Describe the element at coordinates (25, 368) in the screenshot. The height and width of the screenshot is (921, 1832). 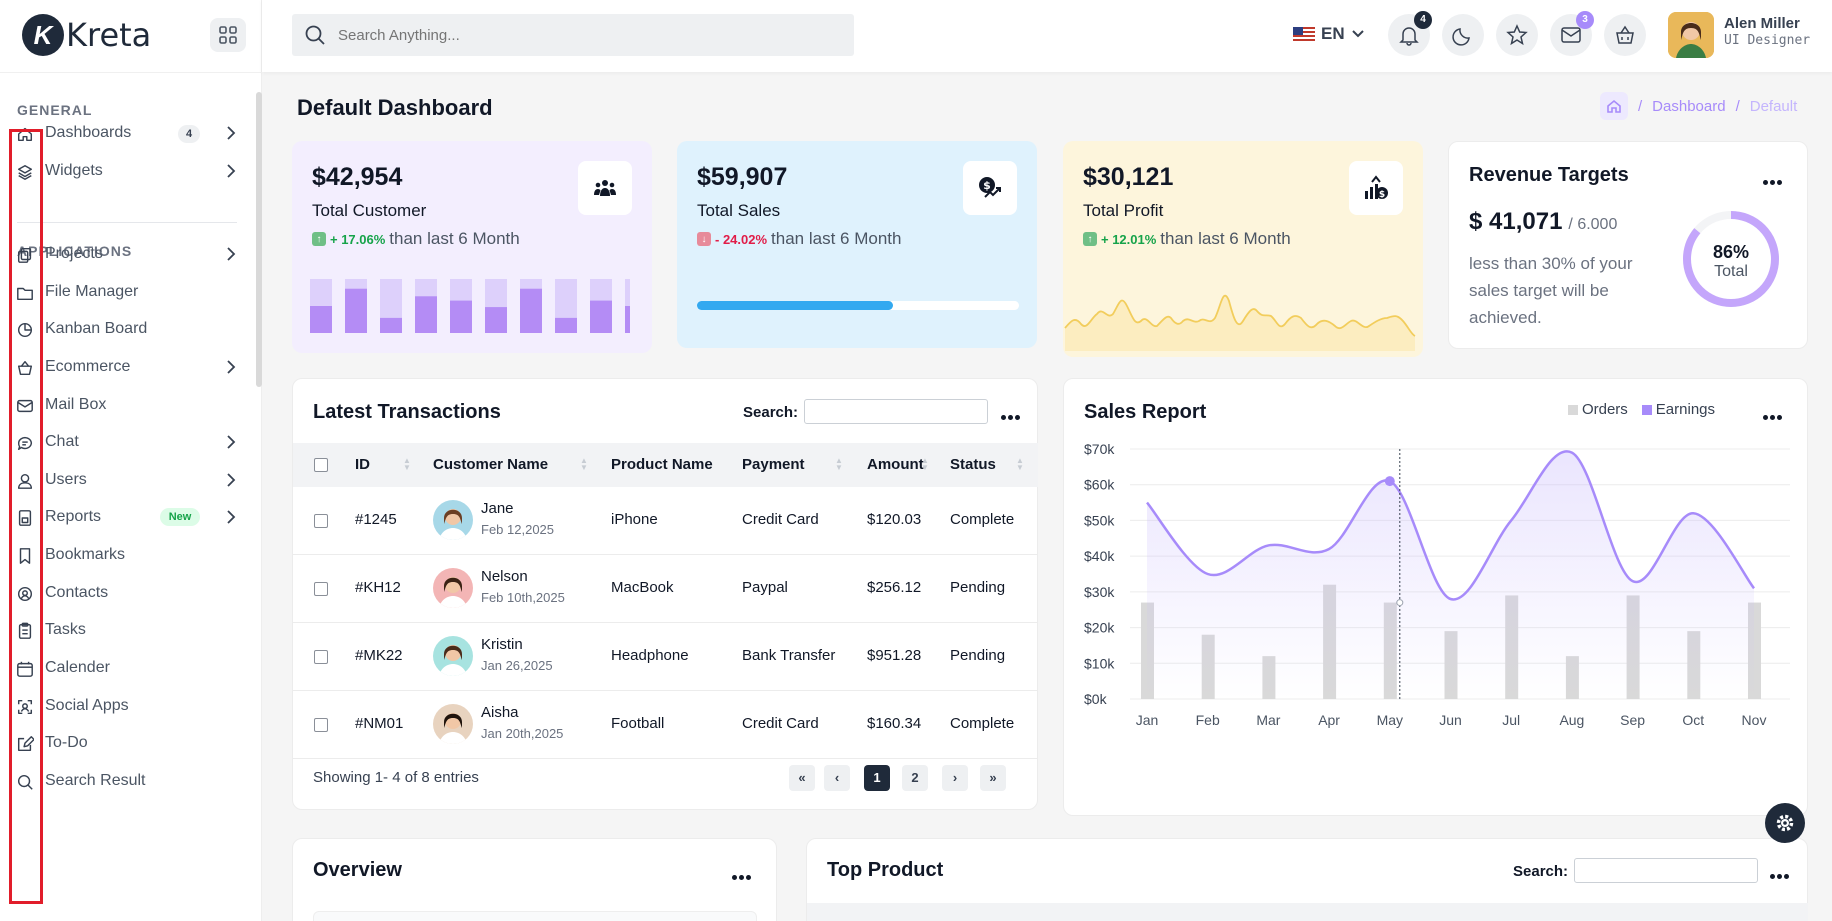
I see `basket-icon` at that location.